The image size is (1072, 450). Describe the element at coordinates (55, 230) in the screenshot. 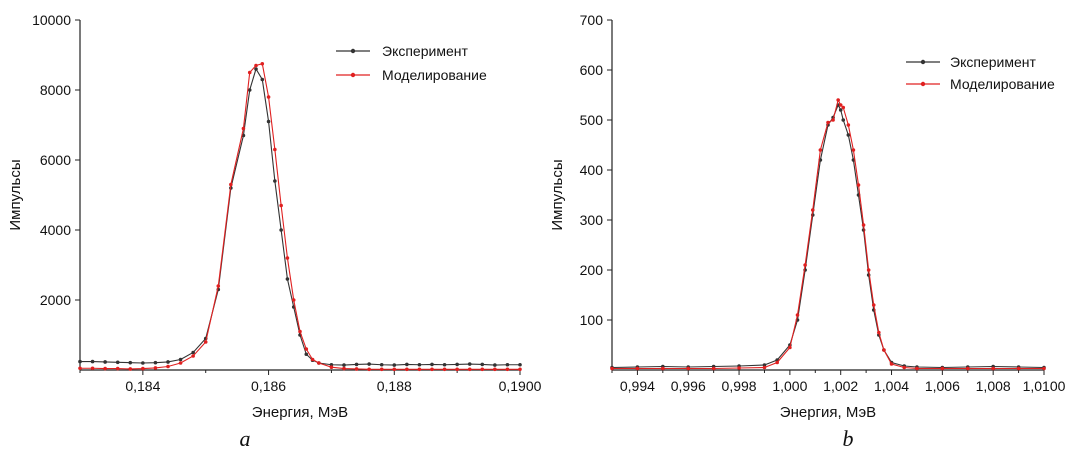

I see `y-tick-label: 4000` at that location.